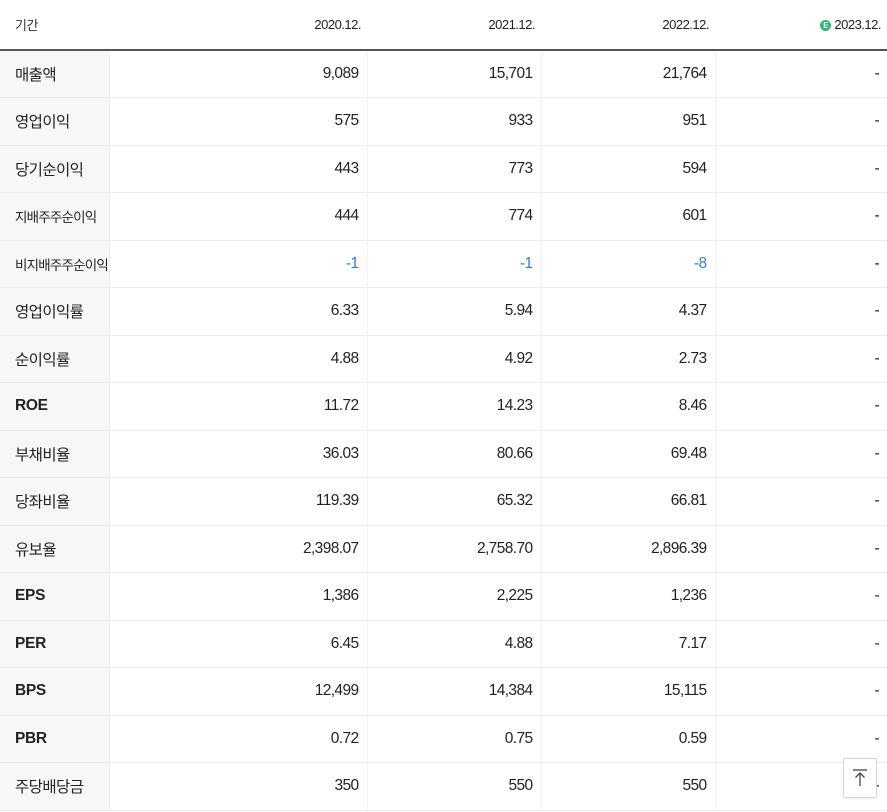  I want to click on value-cell: 2,225, so click(454, 596).